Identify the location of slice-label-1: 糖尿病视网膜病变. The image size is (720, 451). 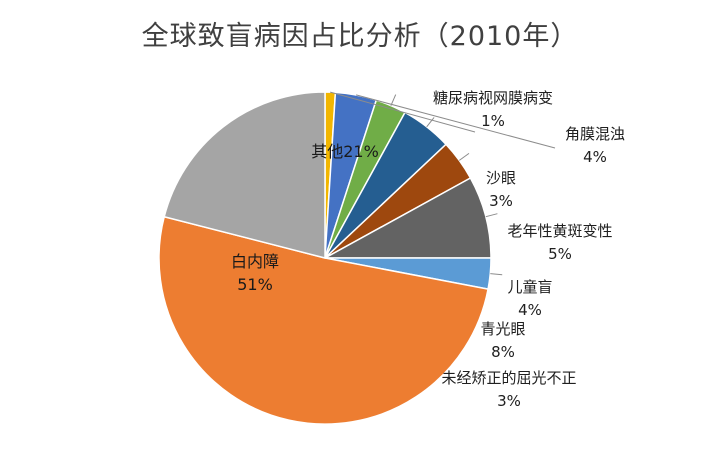
(493, 98).